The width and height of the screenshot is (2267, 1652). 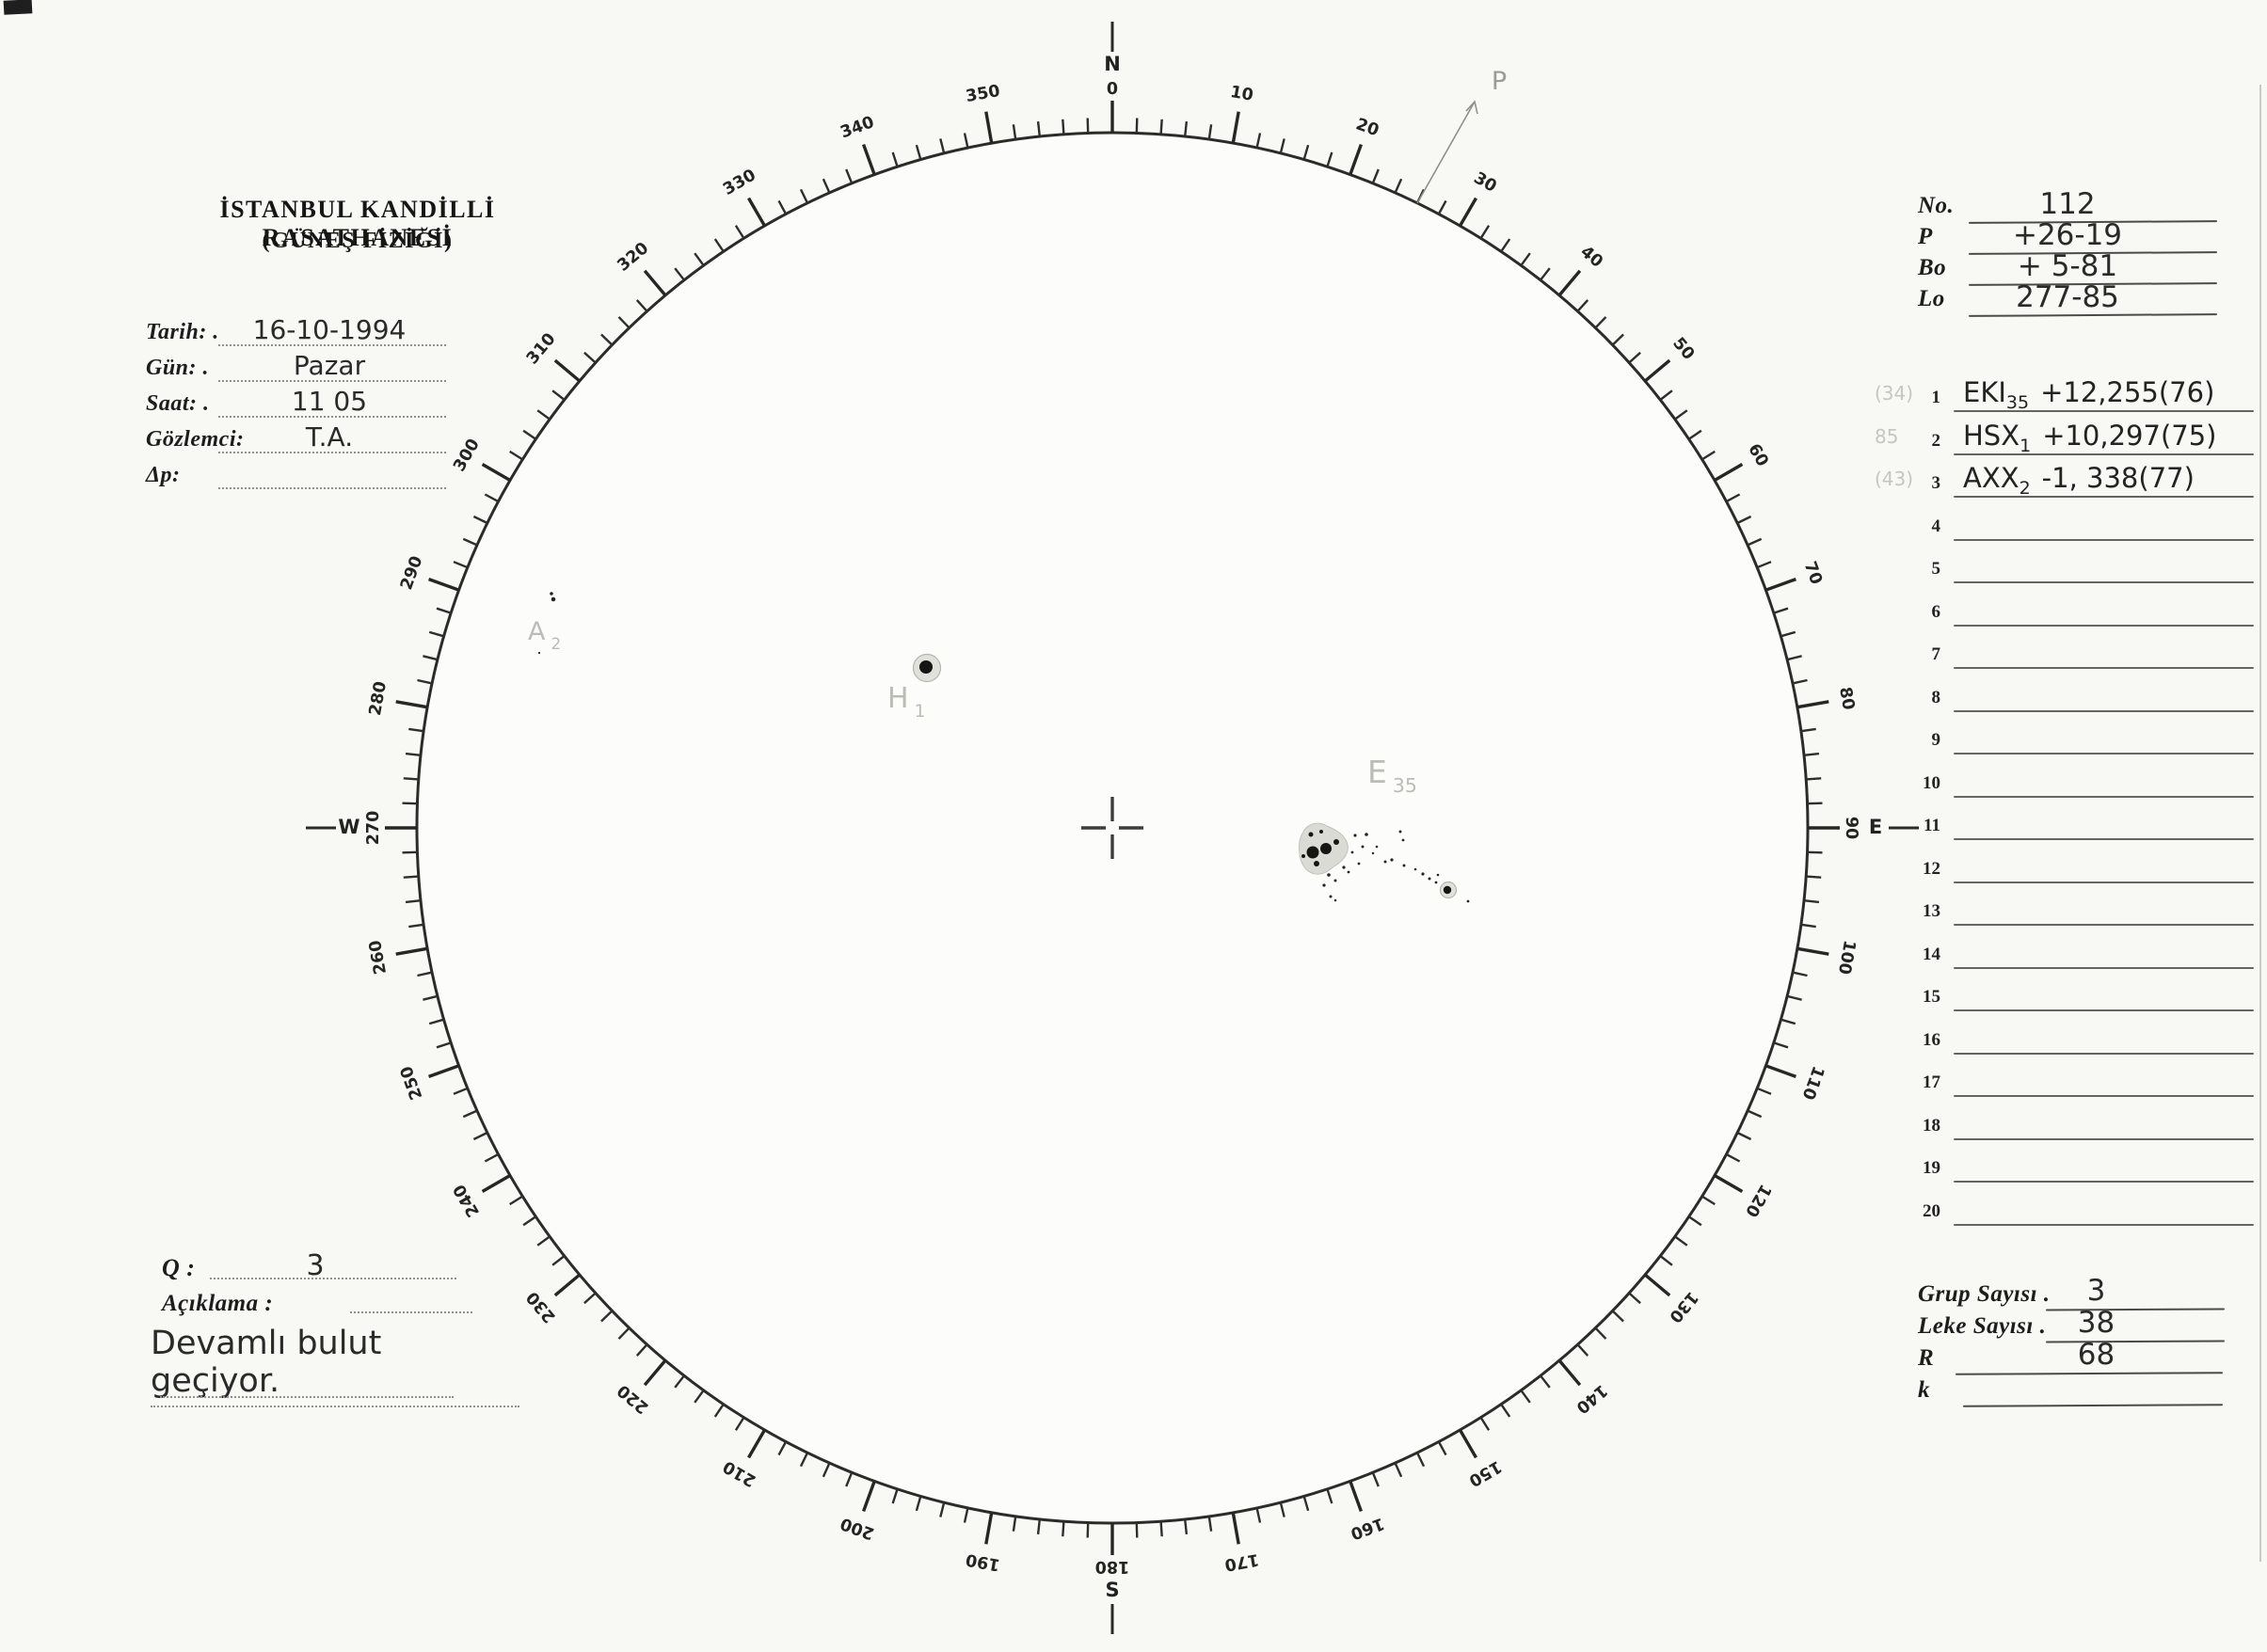 What do you see at coordinates (1758, 454) in the screenshot?
I see `degree-label: 60` at bounding box center [1758, 454].